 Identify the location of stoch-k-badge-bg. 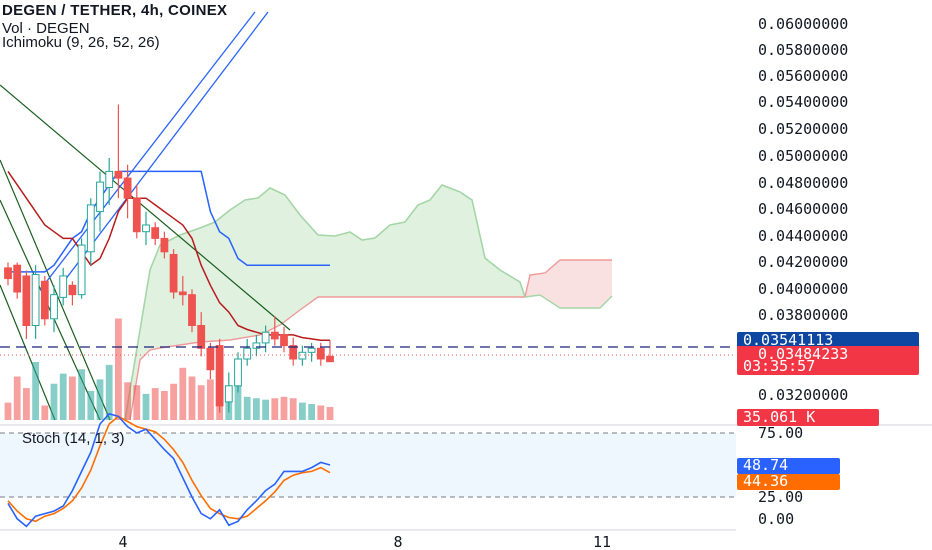
(788, 466).